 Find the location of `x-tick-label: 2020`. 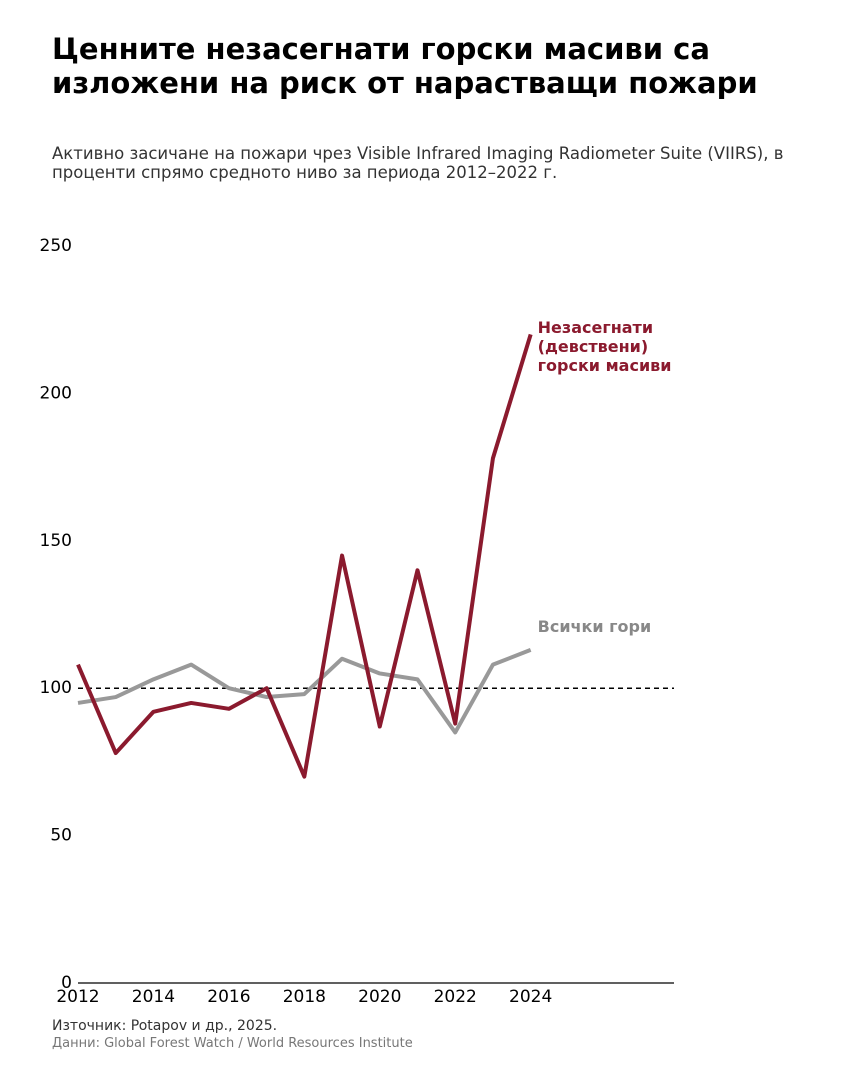

x-tick-label: 2020 is located at coordinates (379, 997).